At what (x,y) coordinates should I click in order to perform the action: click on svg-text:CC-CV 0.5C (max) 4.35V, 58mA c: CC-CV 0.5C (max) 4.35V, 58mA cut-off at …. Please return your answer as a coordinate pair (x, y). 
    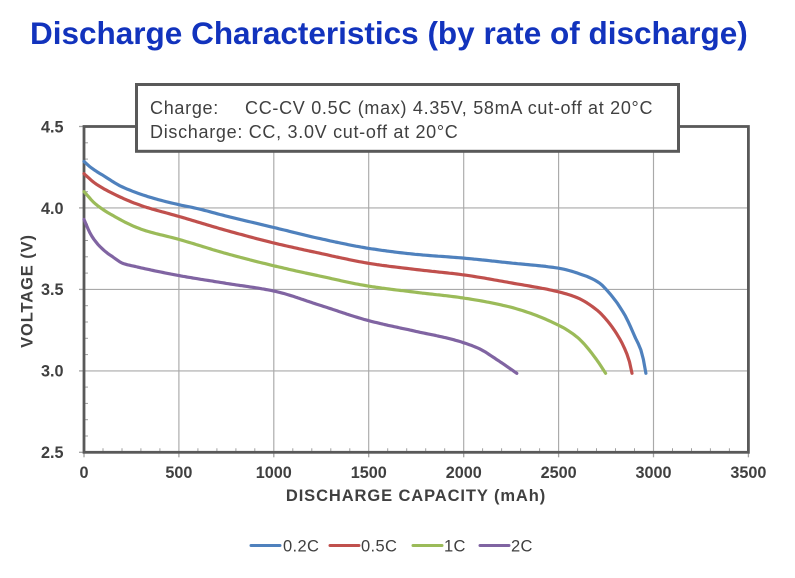
    Looking at the image, I should click on (449, 108).